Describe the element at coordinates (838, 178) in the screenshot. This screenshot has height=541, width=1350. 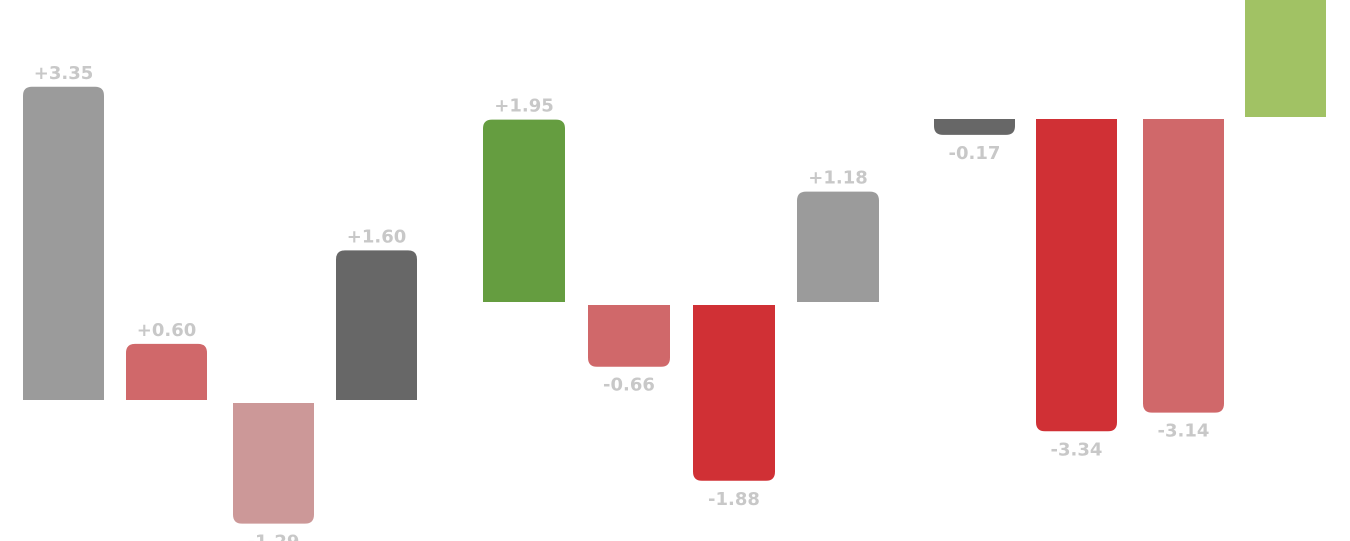
I see `bar-value-label: +1.18` at that location.